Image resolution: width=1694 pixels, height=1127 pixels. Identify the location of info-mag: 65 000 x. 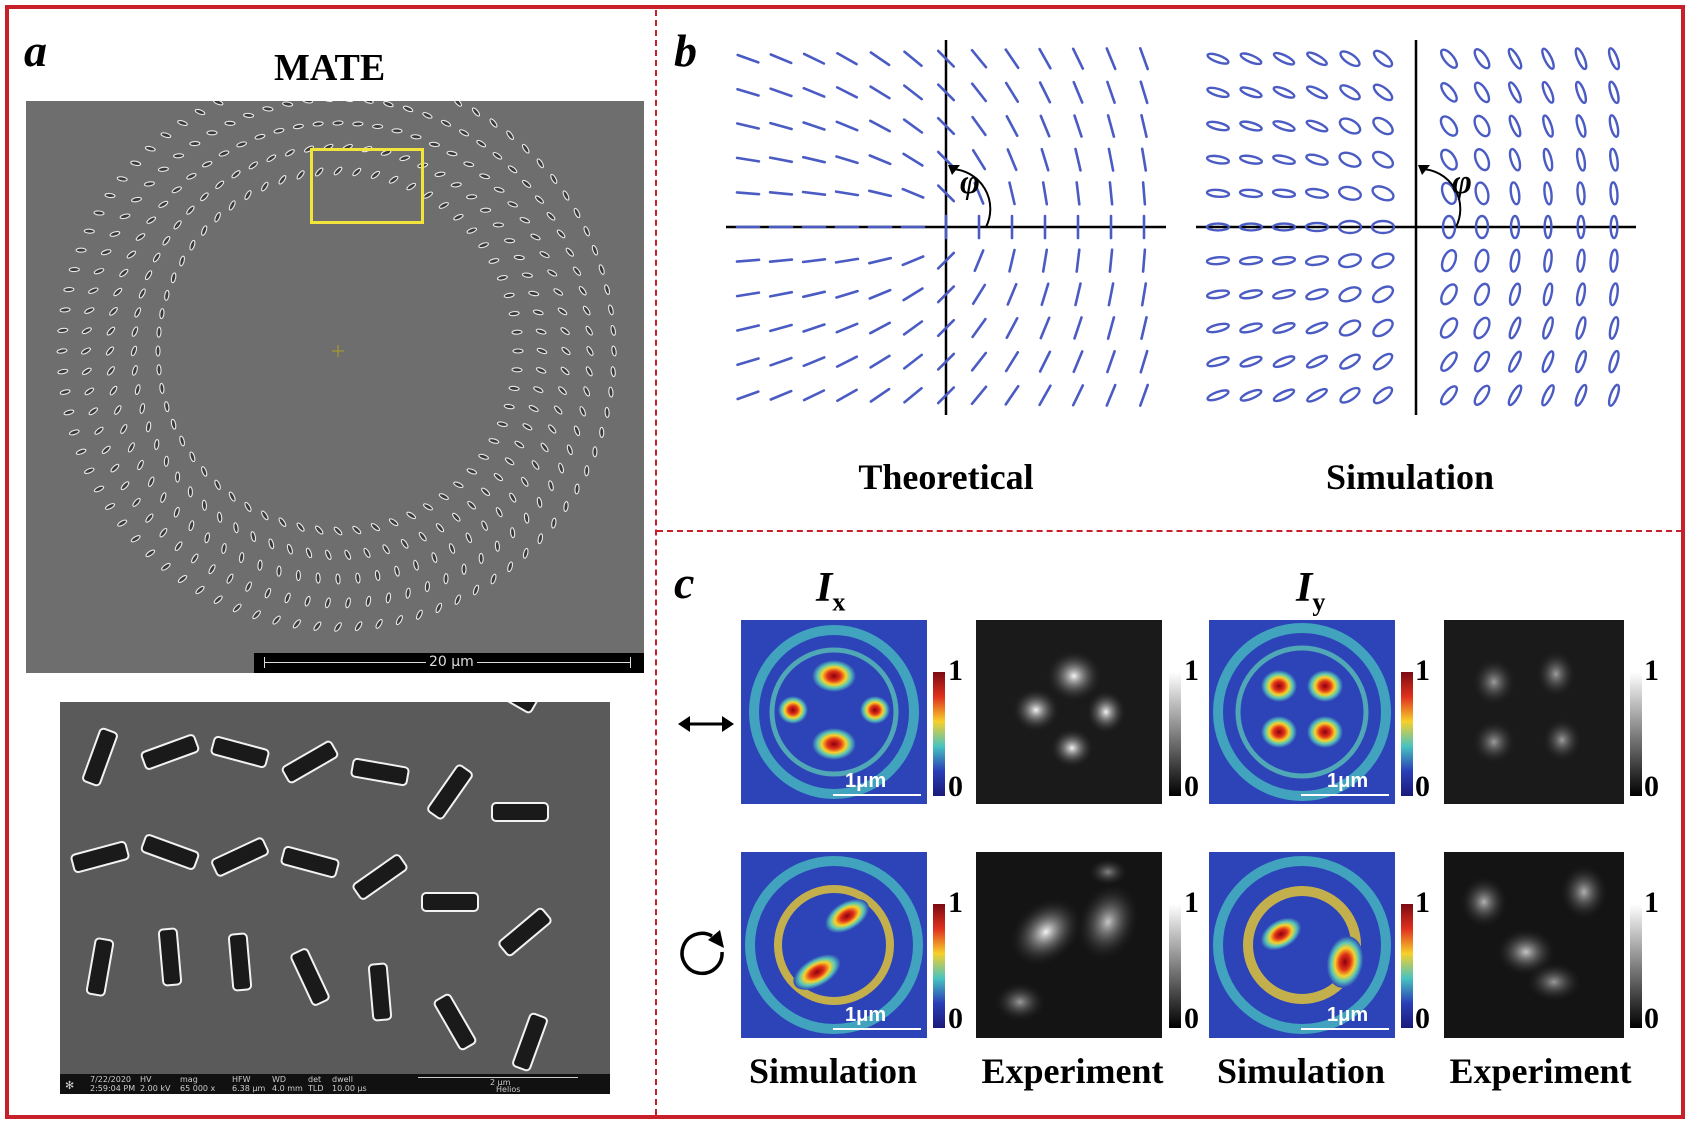
(198, 1088).